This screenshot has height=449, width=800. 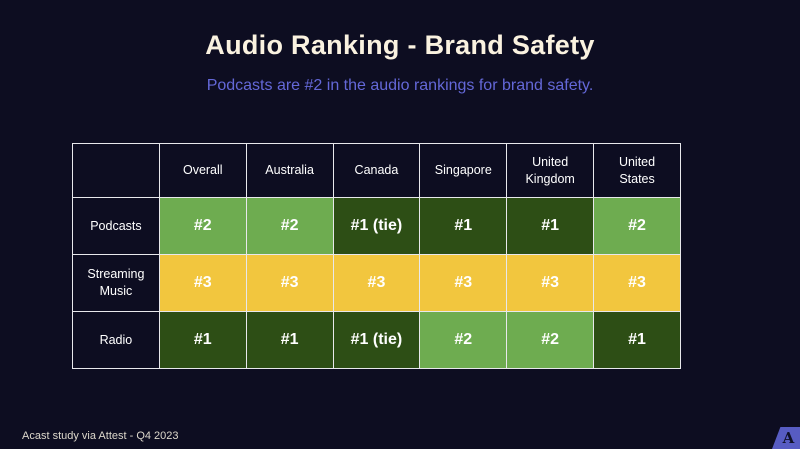 I want to click on row-label: Radio, so click(x=116, y=340).